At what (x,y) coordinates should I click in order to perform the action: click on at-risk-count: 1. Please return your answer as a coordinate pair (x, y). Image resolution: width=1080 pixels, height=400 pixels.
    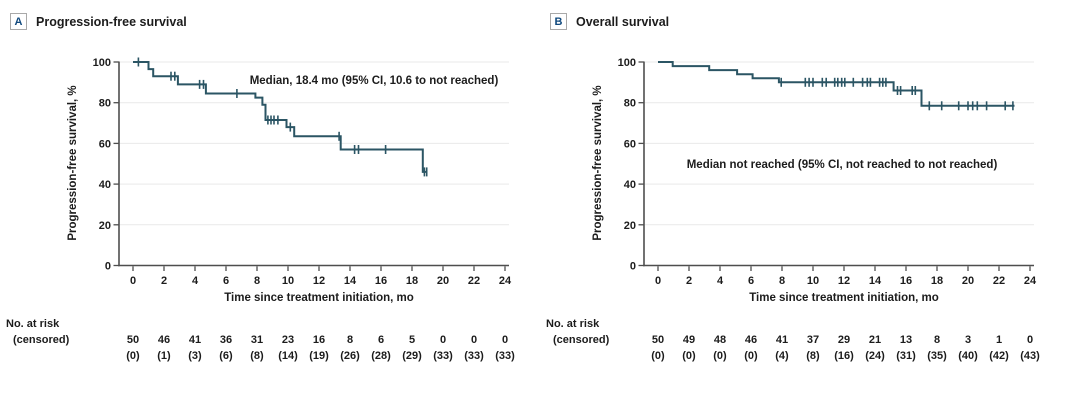
    Looking at the image, I should click on (999, 340).